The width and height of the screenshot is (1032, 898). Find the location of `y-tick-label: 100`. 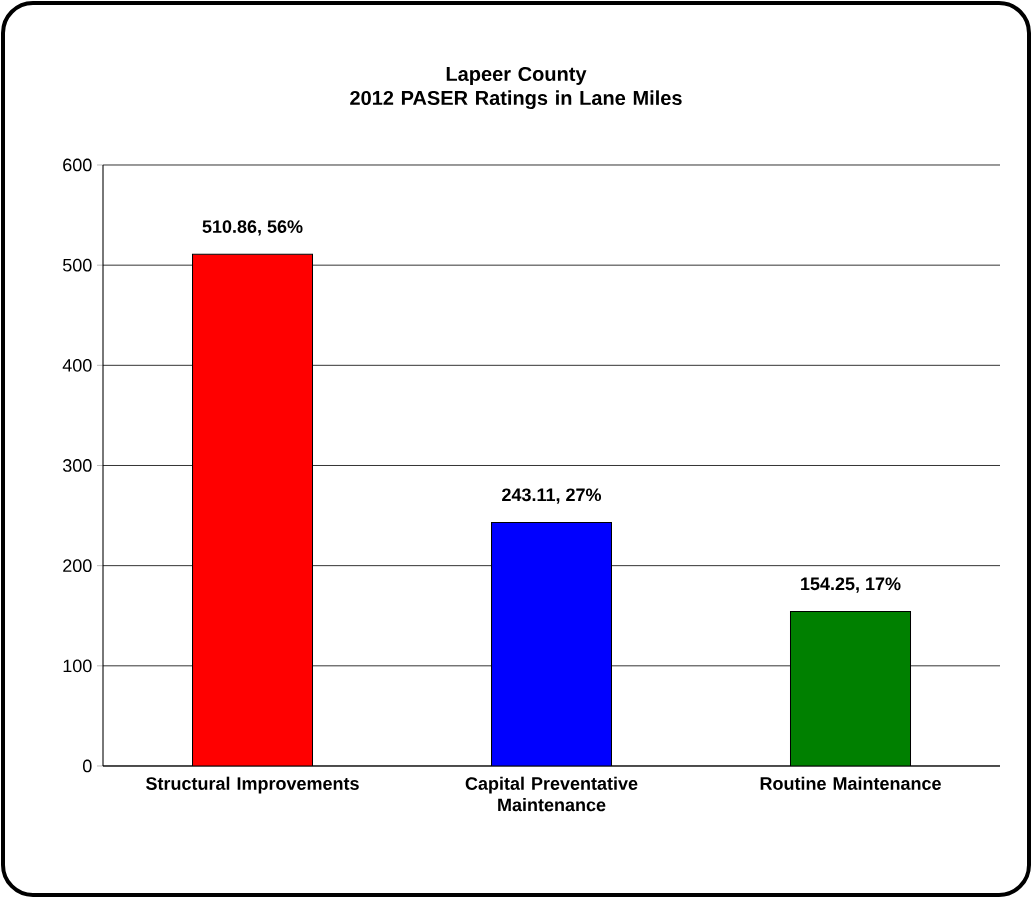

y-tick-label: 100 is located at coordinates (77, 666).